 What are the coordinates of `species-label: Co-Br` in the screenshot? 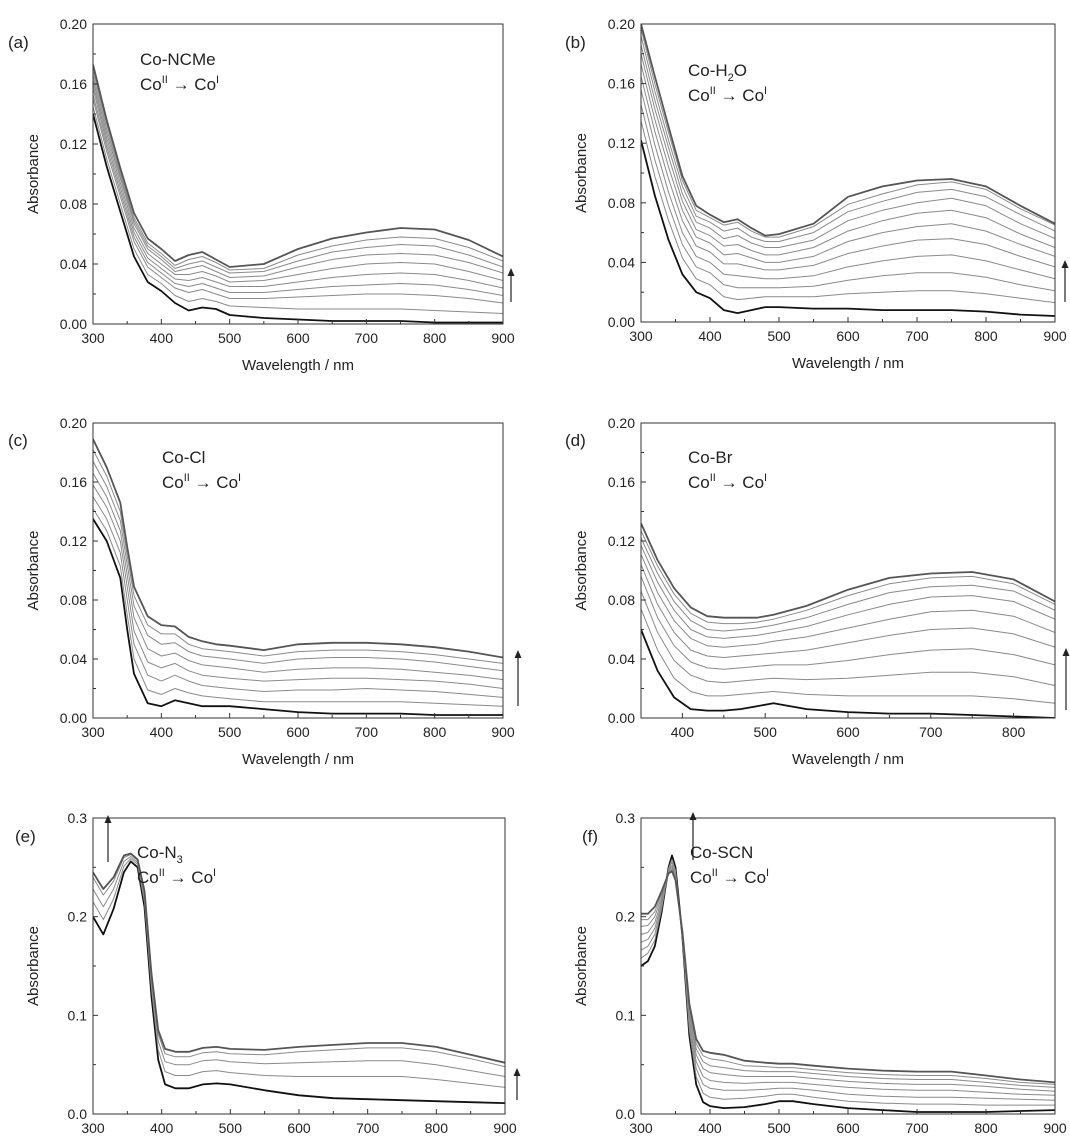 It's located at (710, 457).